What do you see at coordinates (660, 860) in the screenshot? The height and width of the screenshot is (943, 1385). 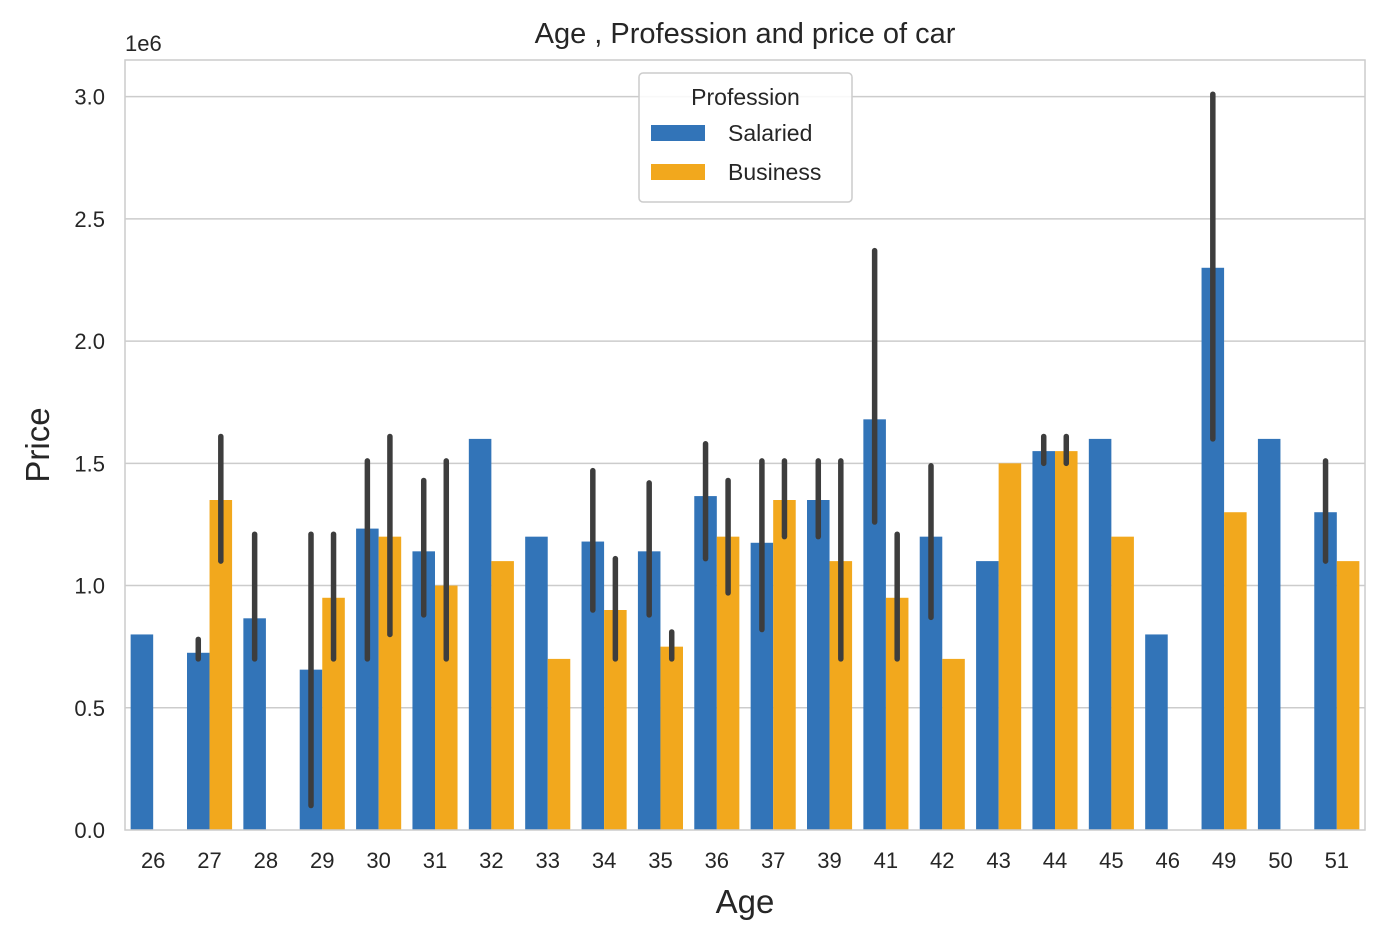 I see `x-tick-label: 35` at bounding box center [660, 860].